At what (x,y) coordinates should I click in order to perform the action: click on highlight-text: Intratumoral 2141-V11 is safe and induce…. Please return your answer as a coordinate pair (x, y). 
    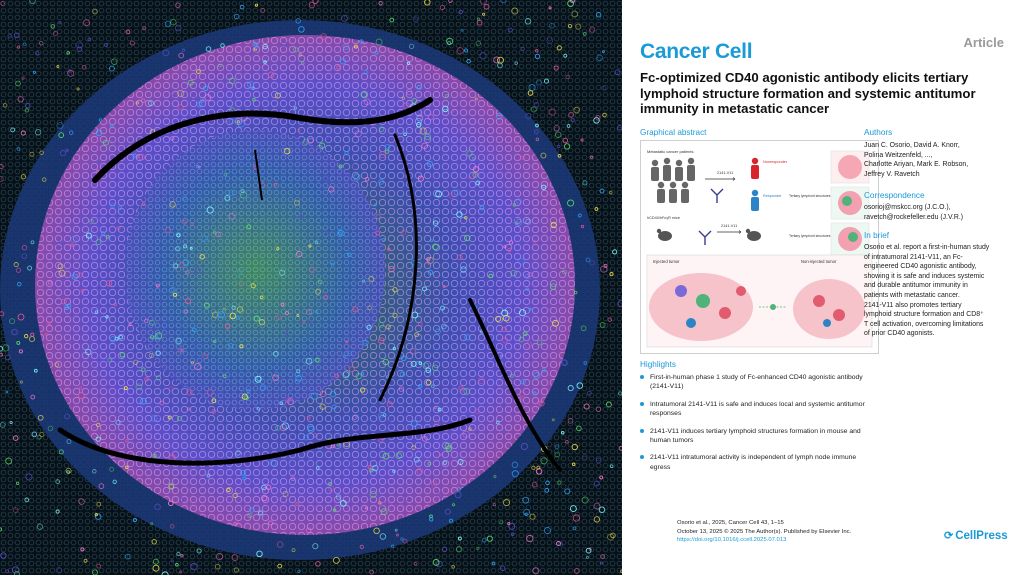
    Looking at the image, I should click on (757, 409).